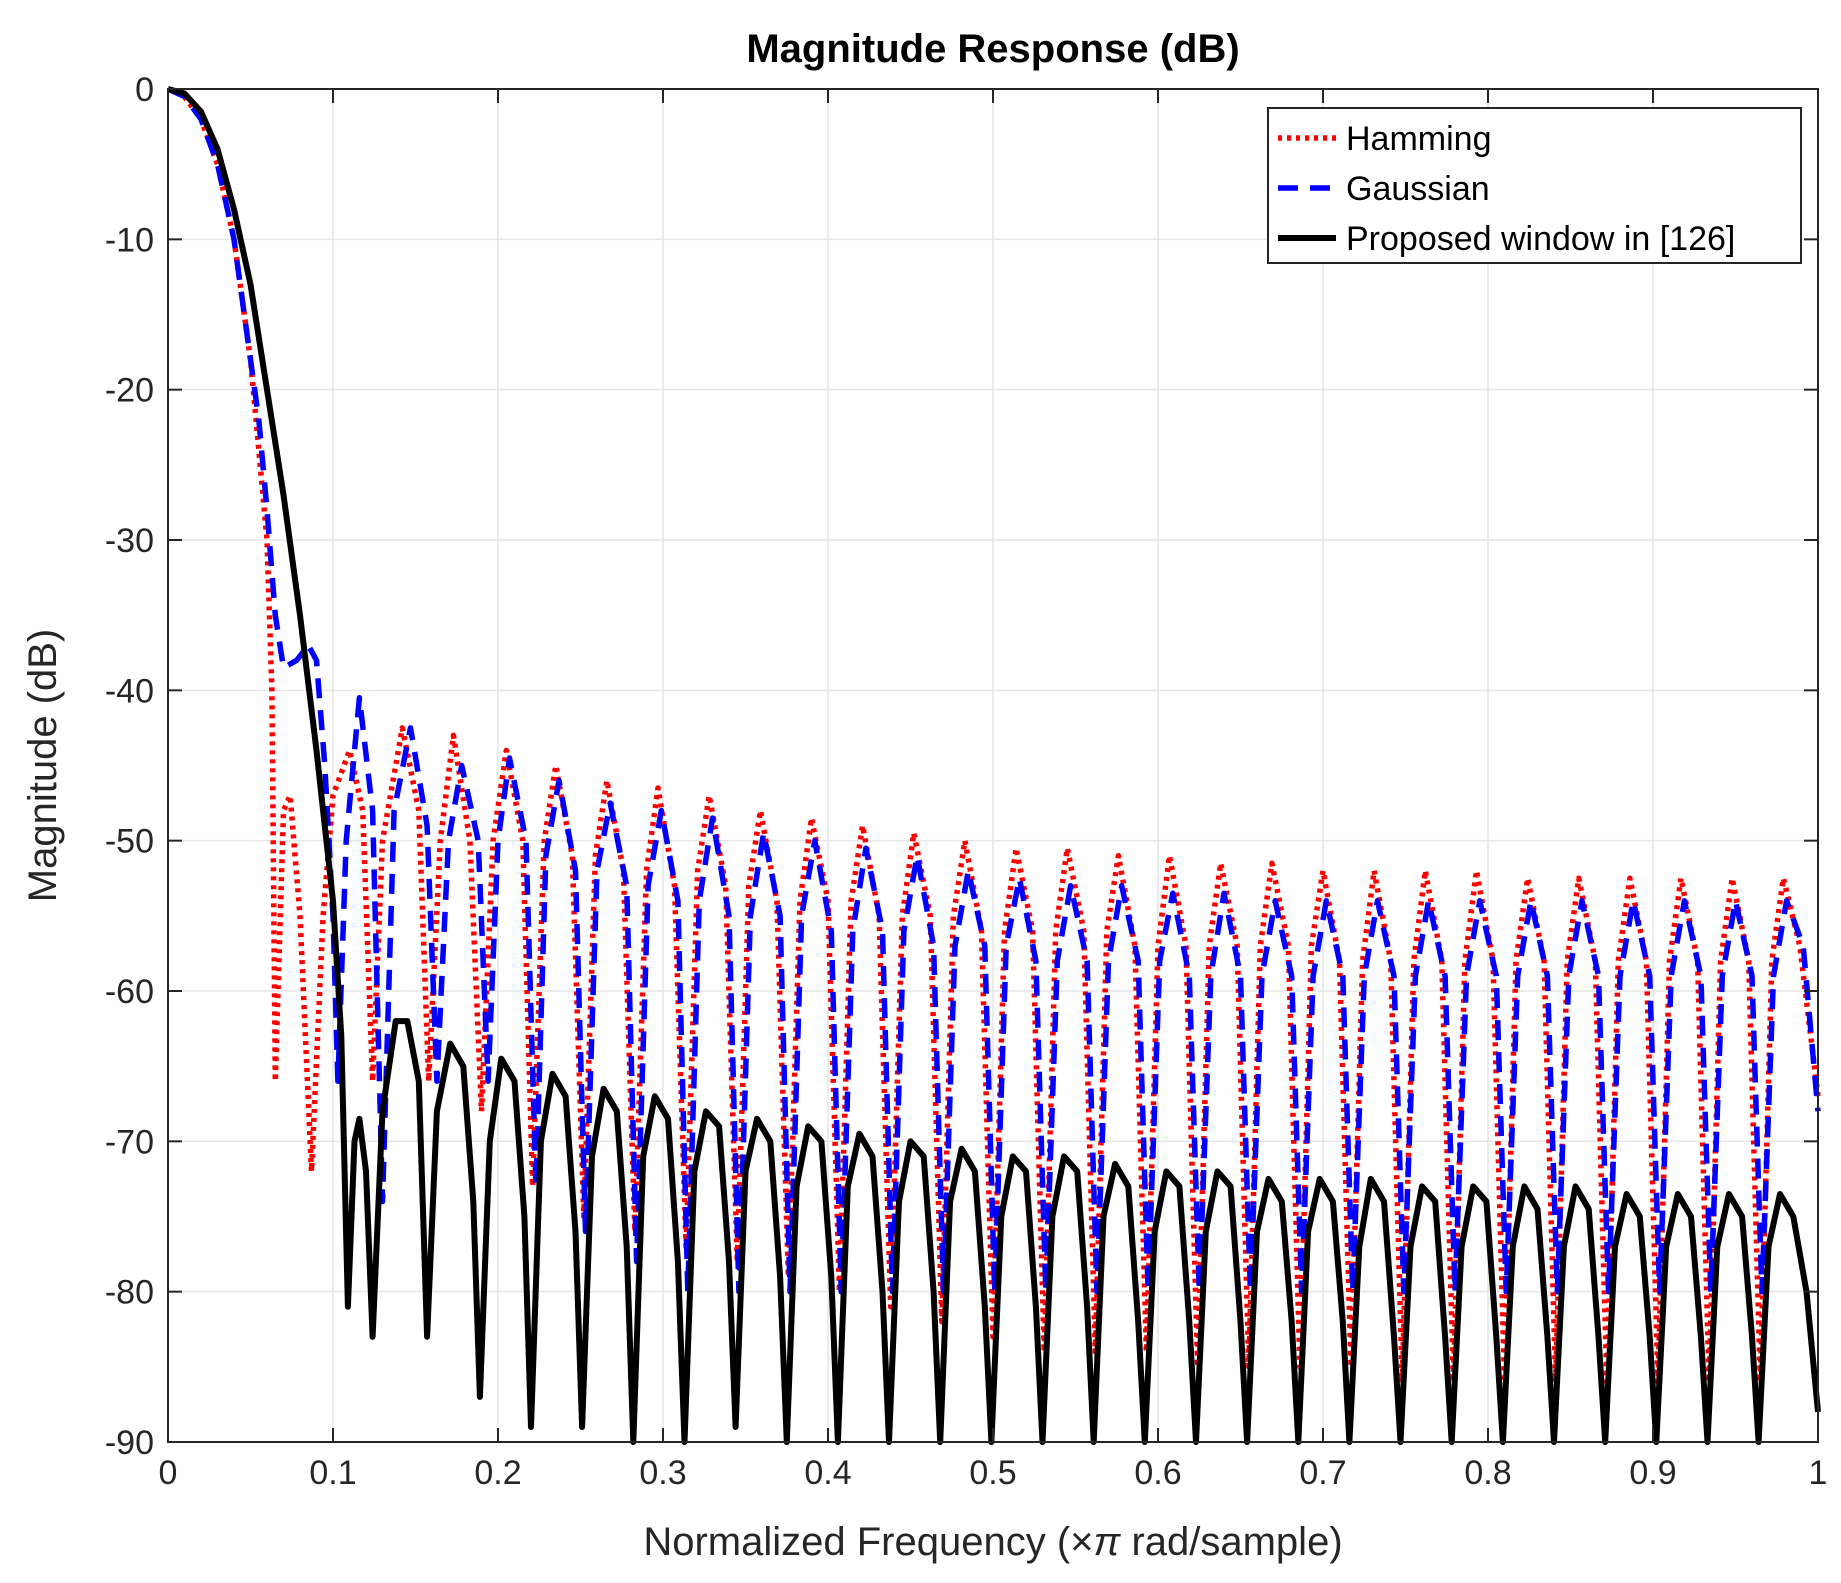  Describe the element at coordinates (1157, 1473) in the screenshot. I see `x-tick-label: 0.6` at that location.